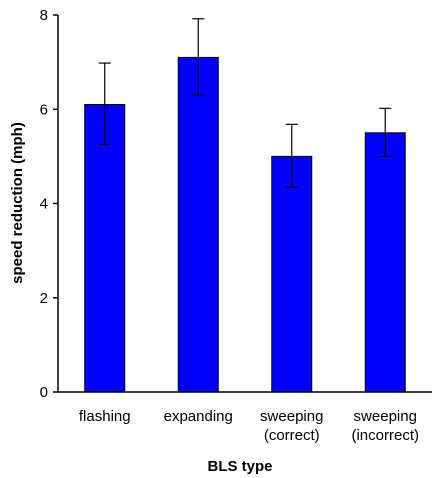  I want to click on y-tick-label: 2, so click(44, 298).